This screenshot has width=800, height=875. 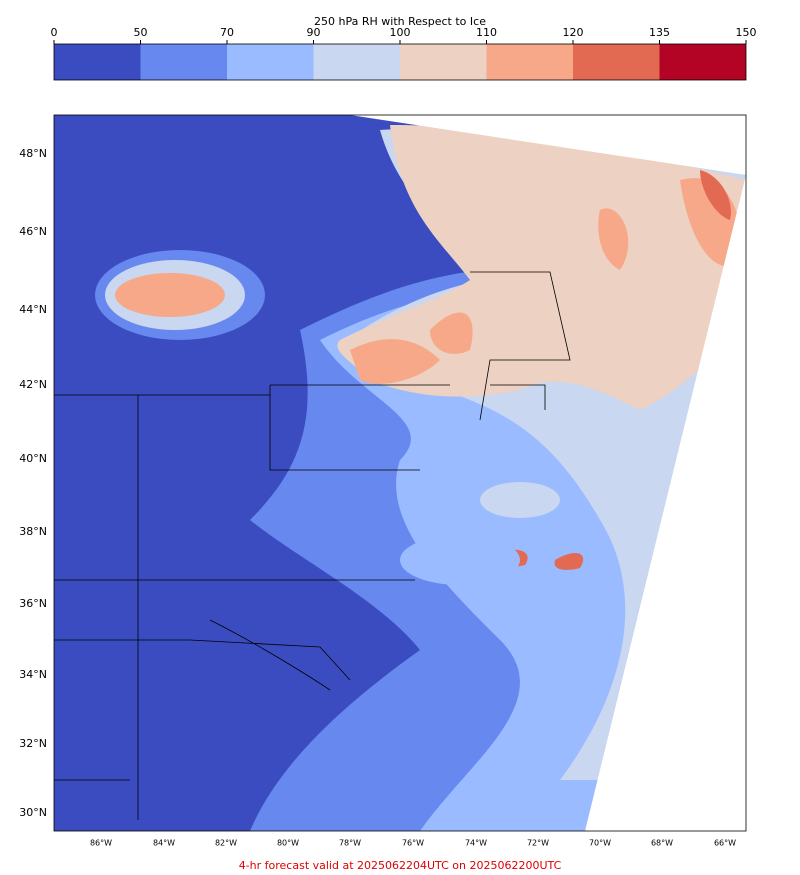 I want to click on colorbar: 0 50 70 90 100 110 120 135 150, so click(x=404, y=53).